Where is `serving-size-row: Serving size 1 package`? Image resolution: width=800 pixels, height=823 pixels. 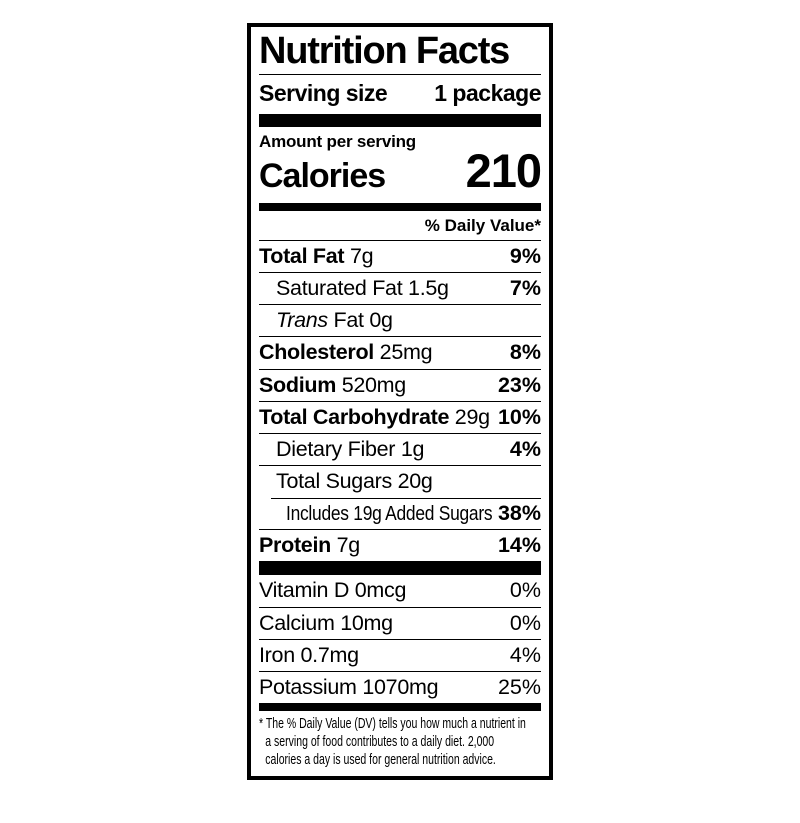 serving-size-row: Serving size 1 package is located at coordinates (400, 94).